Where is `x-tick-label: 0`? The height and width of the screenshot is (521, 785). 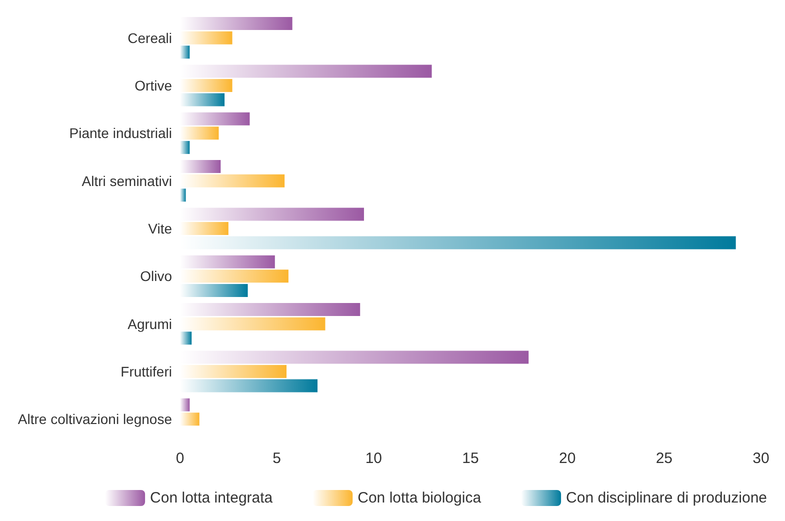 x-tick-label: 0 is located at coordinates (180, 458).